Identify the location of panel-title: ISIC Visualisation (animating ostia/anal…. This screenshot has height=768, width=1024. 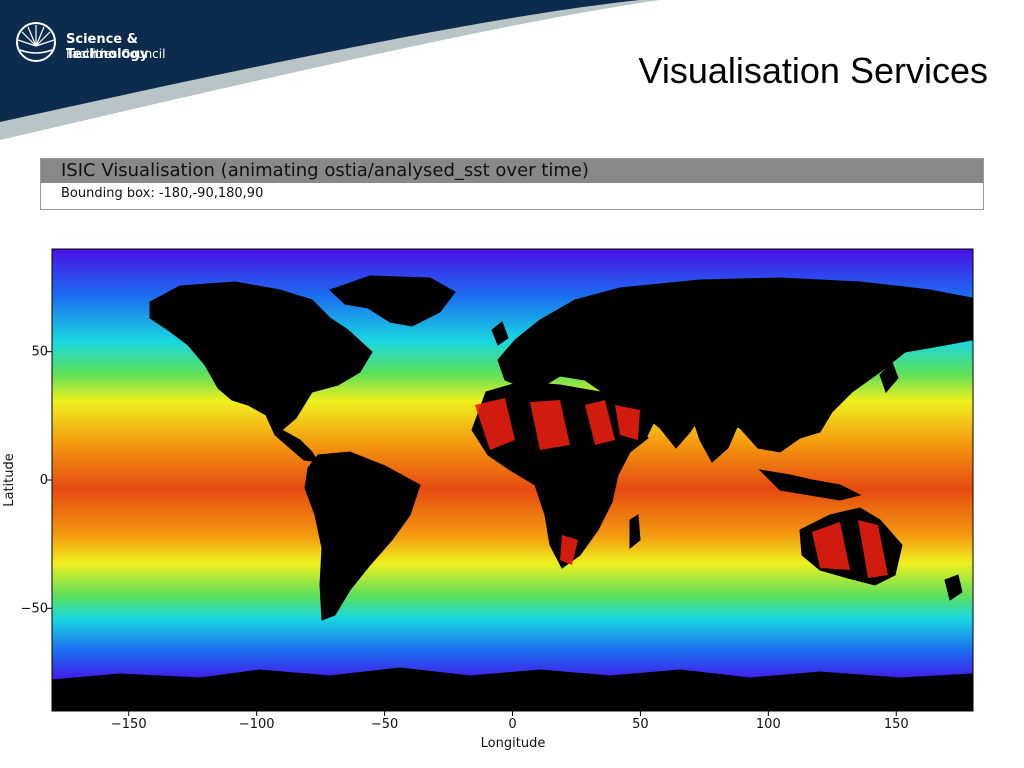
(512, 171).